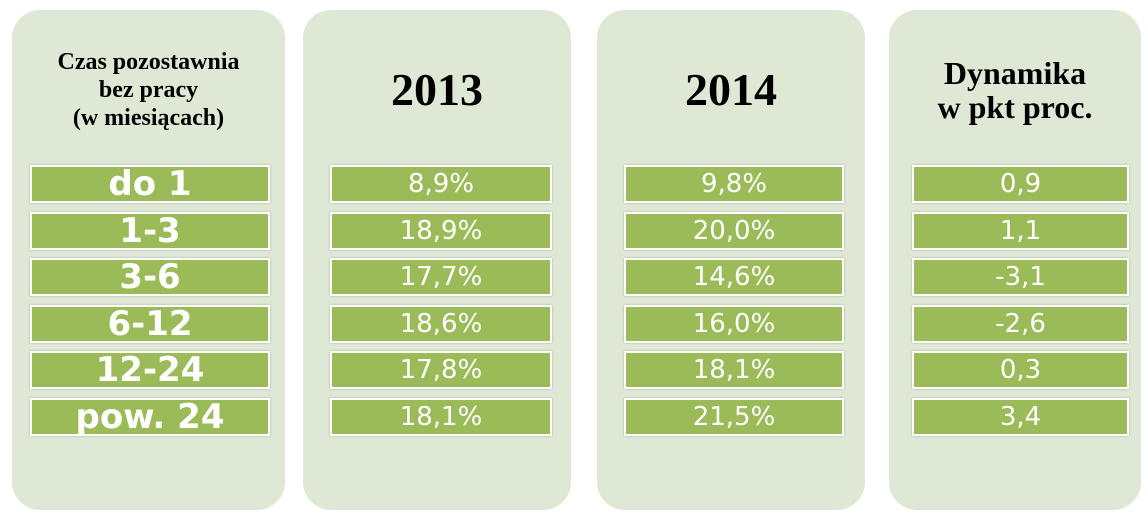 The image size is (1148, 515). Describe the element at coordinates (150, 231) in the screenshot. I see `cell: 1-3` at that location.